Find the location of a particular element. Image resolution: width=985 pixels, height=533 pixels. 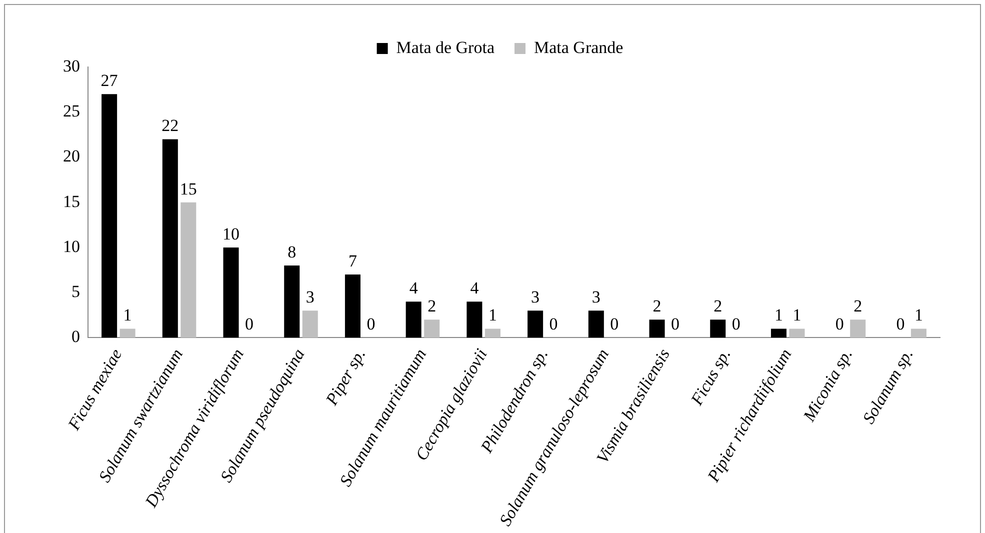

legend-label: Mata Grande is located at coordinates (579, 47).